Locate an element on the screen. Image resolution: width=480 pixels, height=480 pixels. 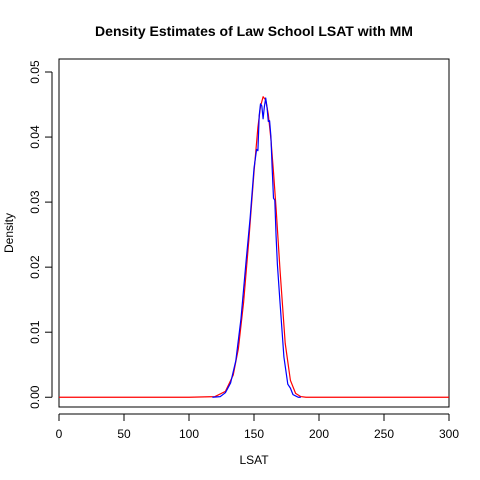
y-tick-label: 0.01 is located at coordinates (35, 332).